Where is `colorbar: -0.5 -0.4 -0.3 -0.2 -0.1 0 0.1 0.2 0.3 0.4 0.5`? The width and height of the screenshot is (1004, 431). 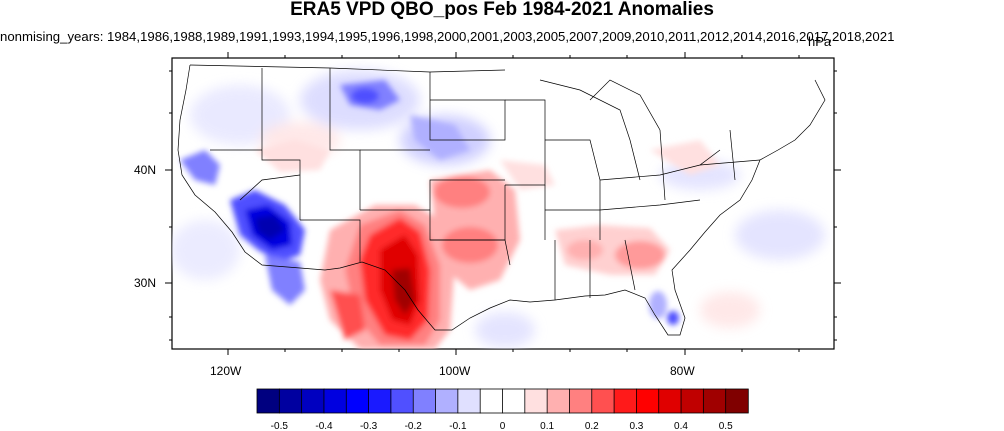 colorbar: -0.5 -0.4 -0.3 -0.2 -0.1 0 0.1 0.2 0.3 0.4 0.5 is located at coordinates (502, 409).